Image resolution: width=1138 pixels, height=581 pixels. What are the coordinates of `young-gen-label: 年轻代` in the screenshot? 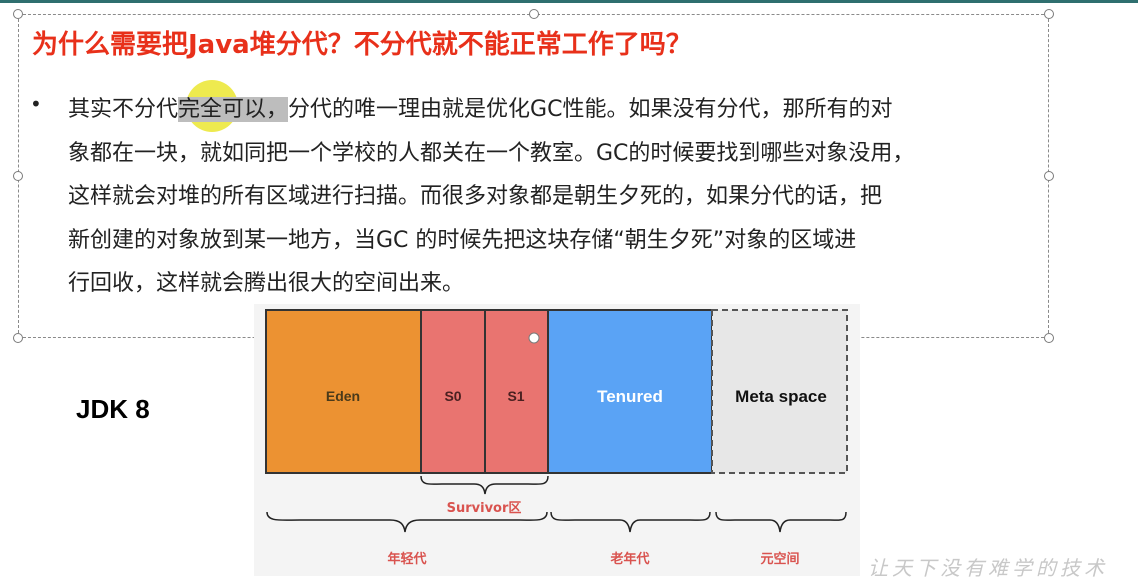 It's located at (406, 559).